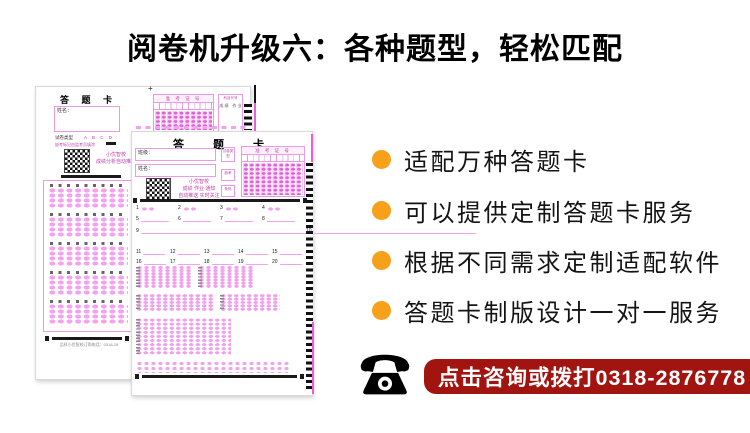  What do you see at coordinates (187, 252) in the screenshot?
I see `question-number: 12` at bounding box center [187, 252].